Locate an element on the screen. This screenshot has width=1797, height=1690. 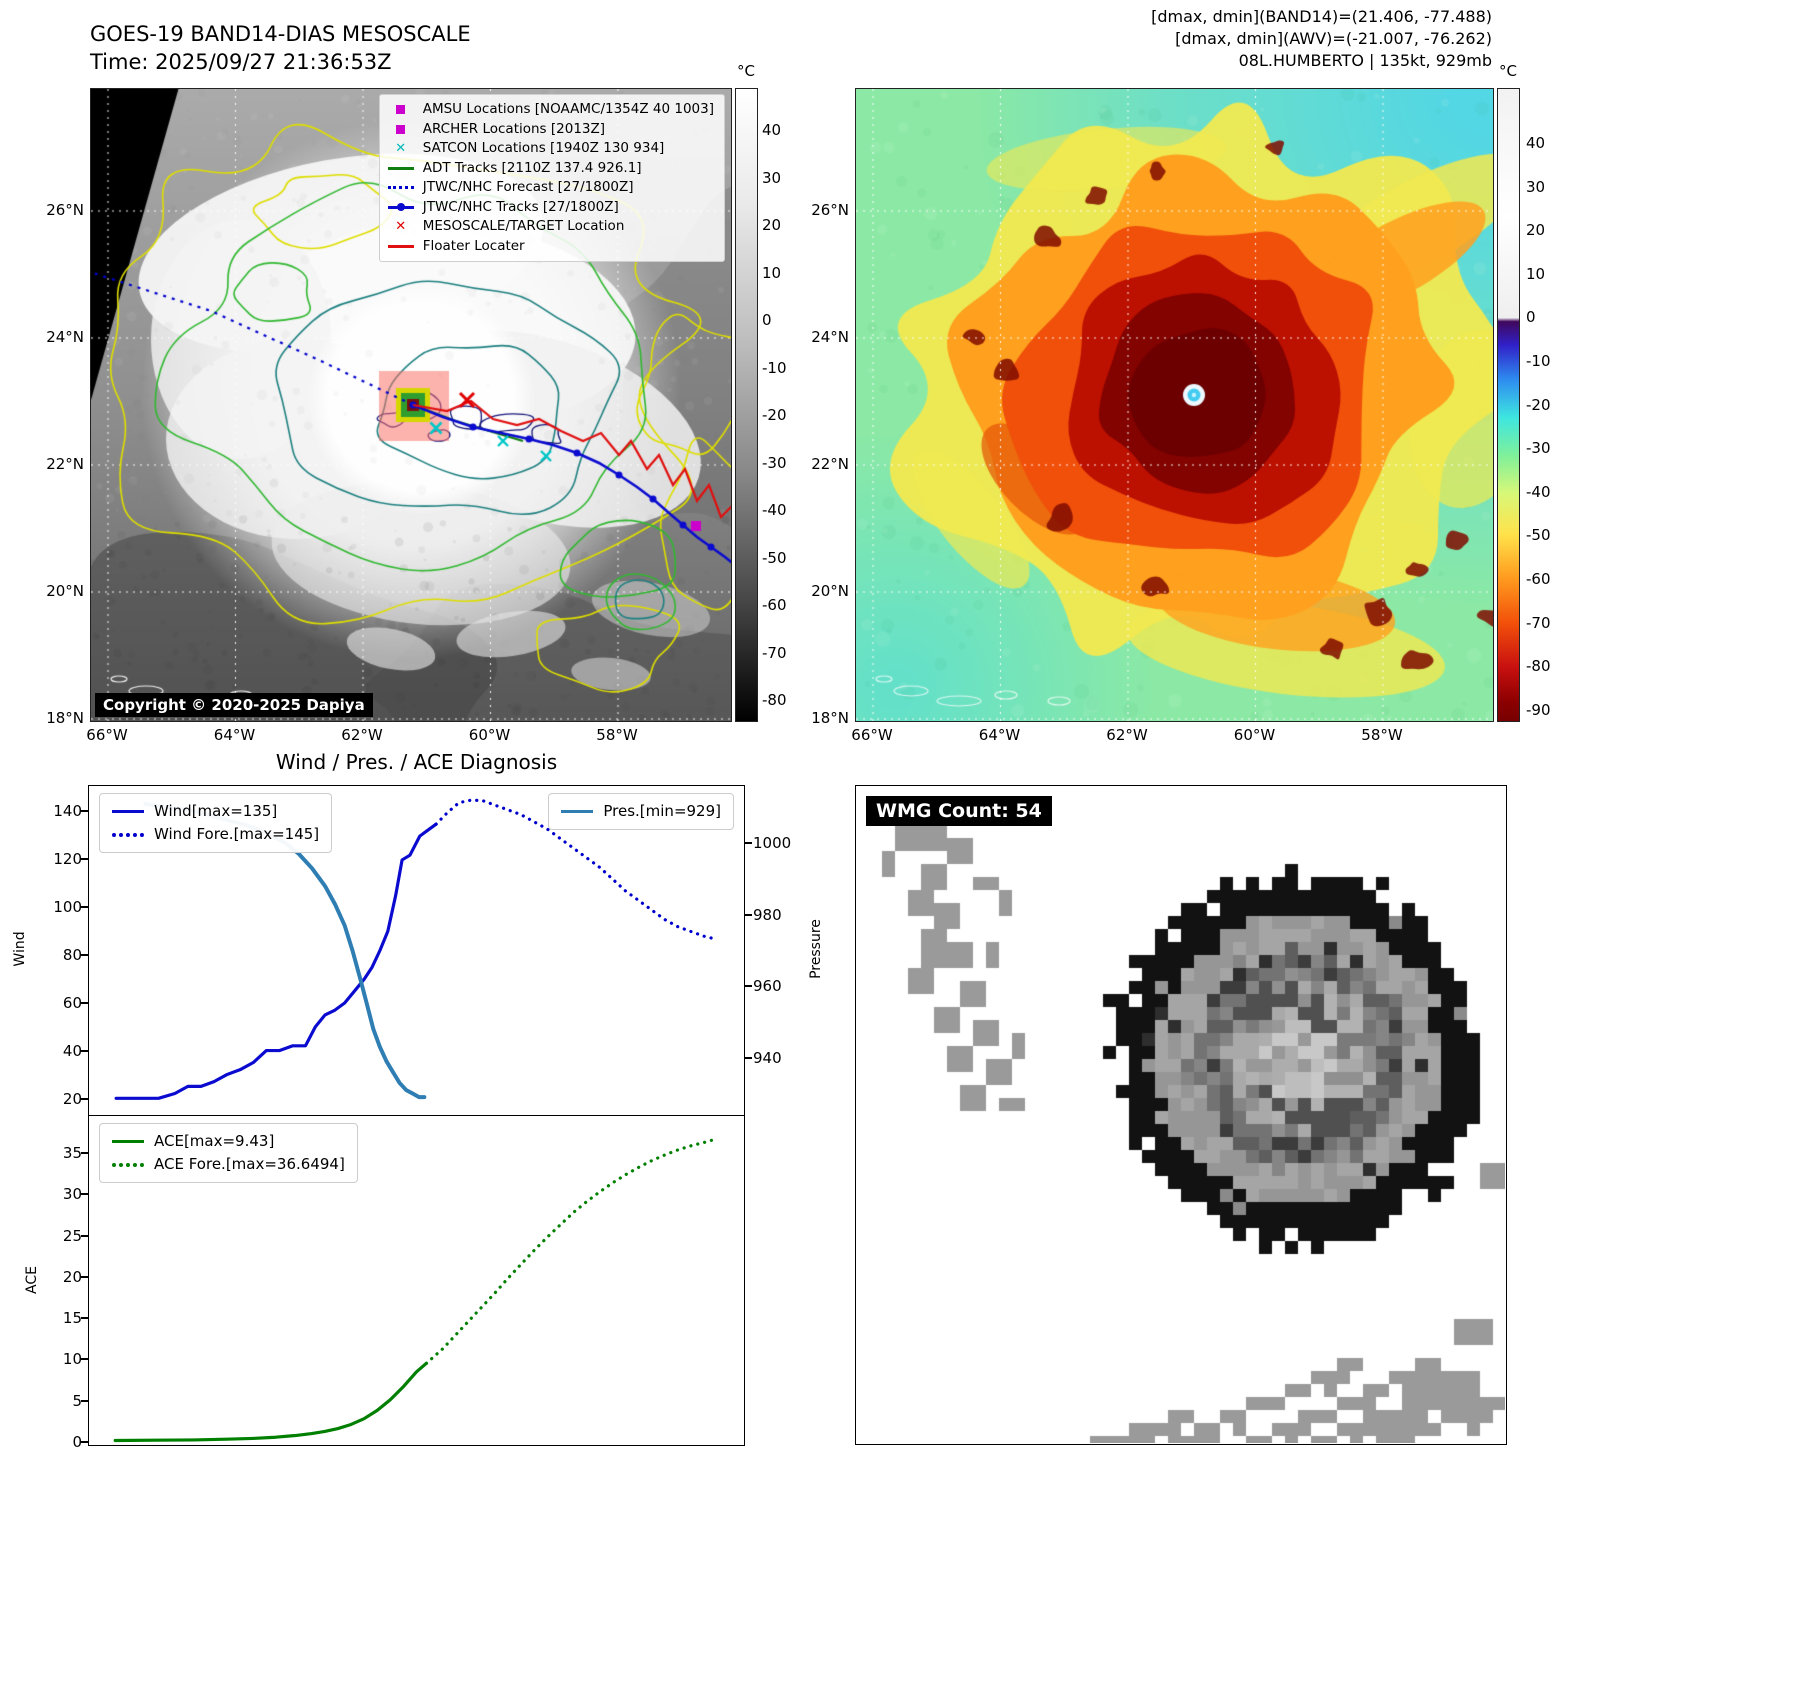
wind-legend-label: Wind[max=135] is located at coordinates (216, 811).